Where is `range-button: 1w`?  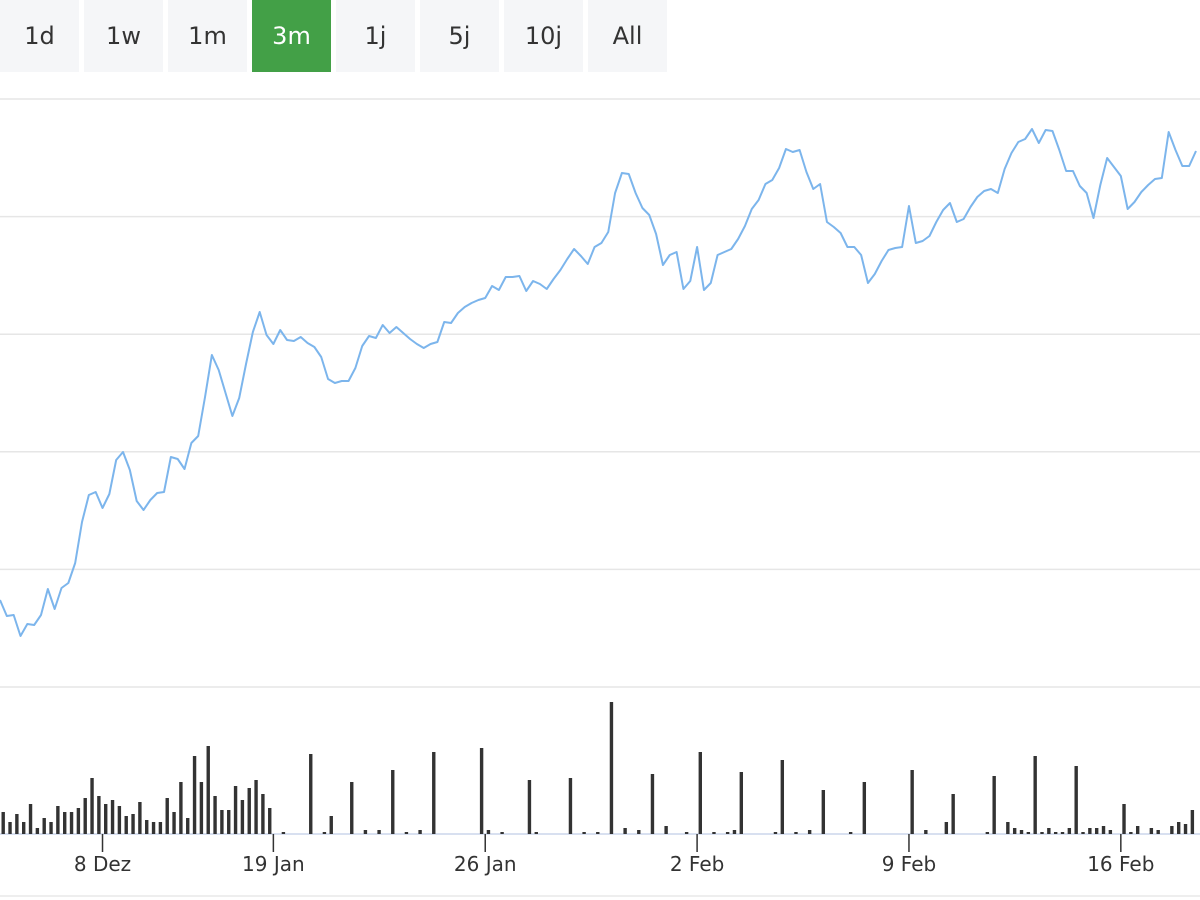 range-button: 1w is located at coordinates (123, 36).